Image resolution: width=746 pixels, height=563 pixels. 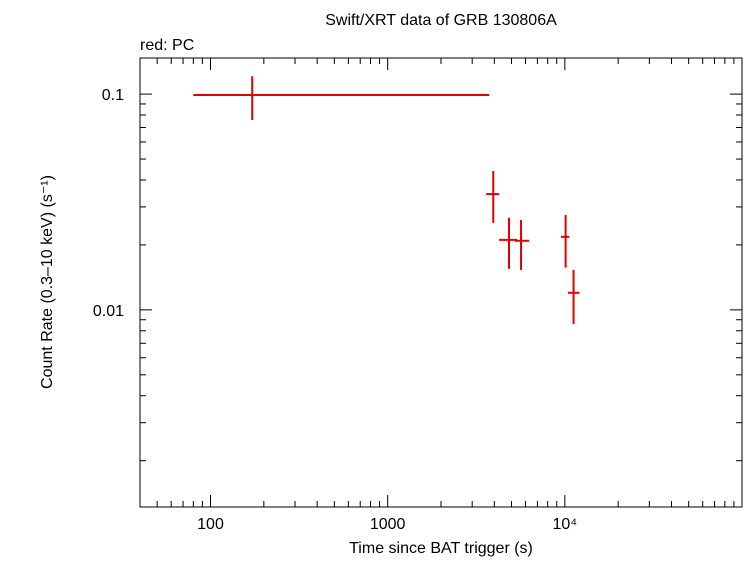 I want to click on chart-title: Swift/XRT data of GRB 130806A, so click(x=441, y=20).